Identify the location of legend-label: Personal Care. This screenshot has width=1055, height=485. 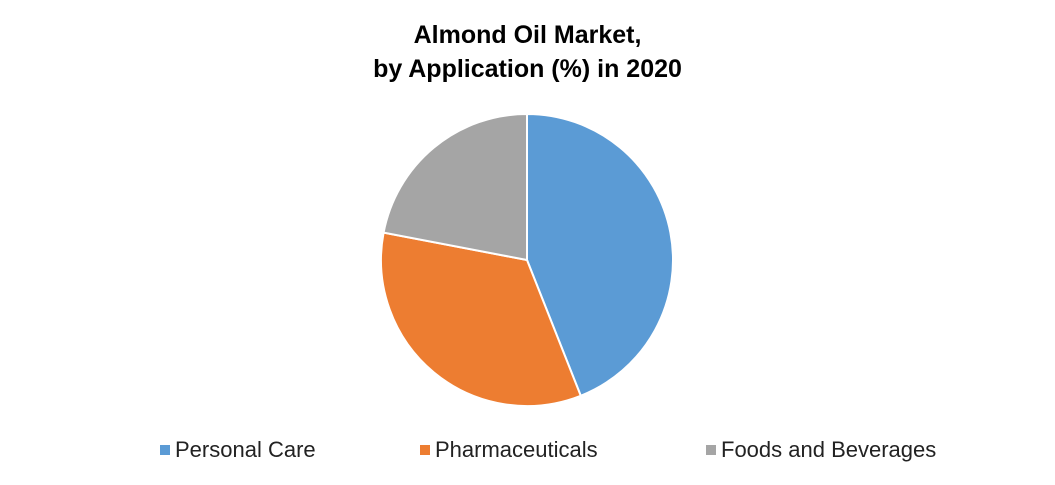
(245, 449).